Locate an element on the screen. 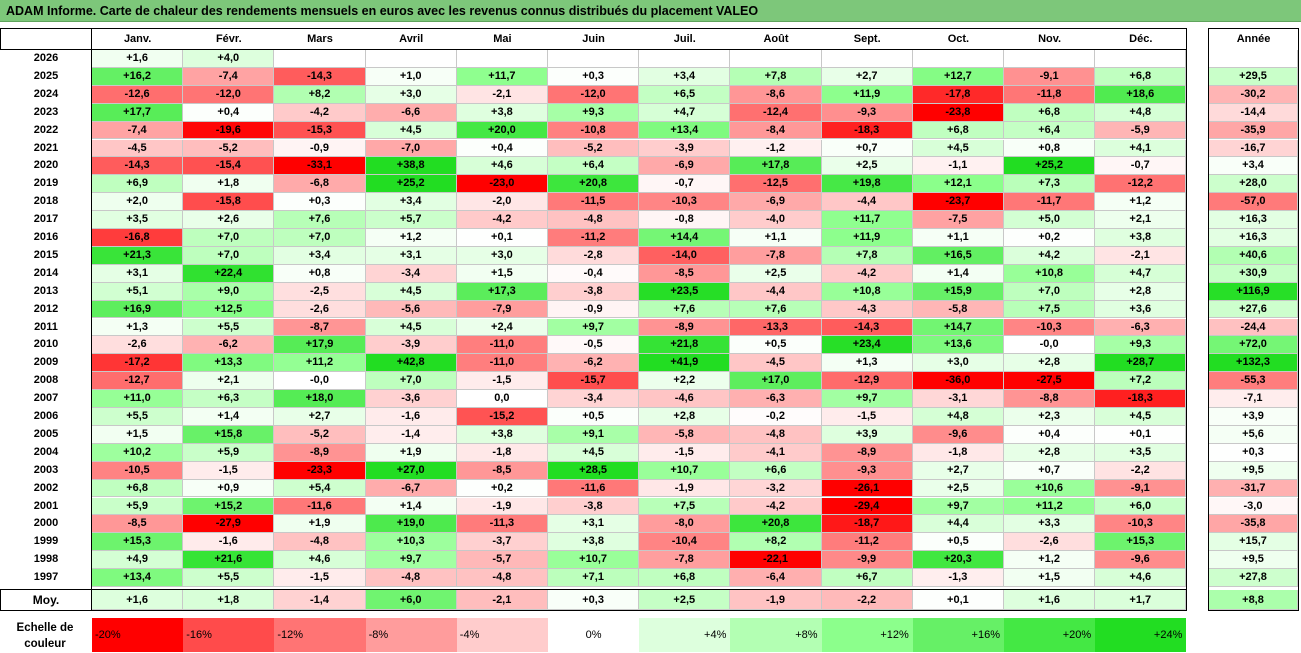 Image resolution: width=1301 pixels, height=653 pixels. heat-cell: -22,1 is located at coordinates (776, 560).